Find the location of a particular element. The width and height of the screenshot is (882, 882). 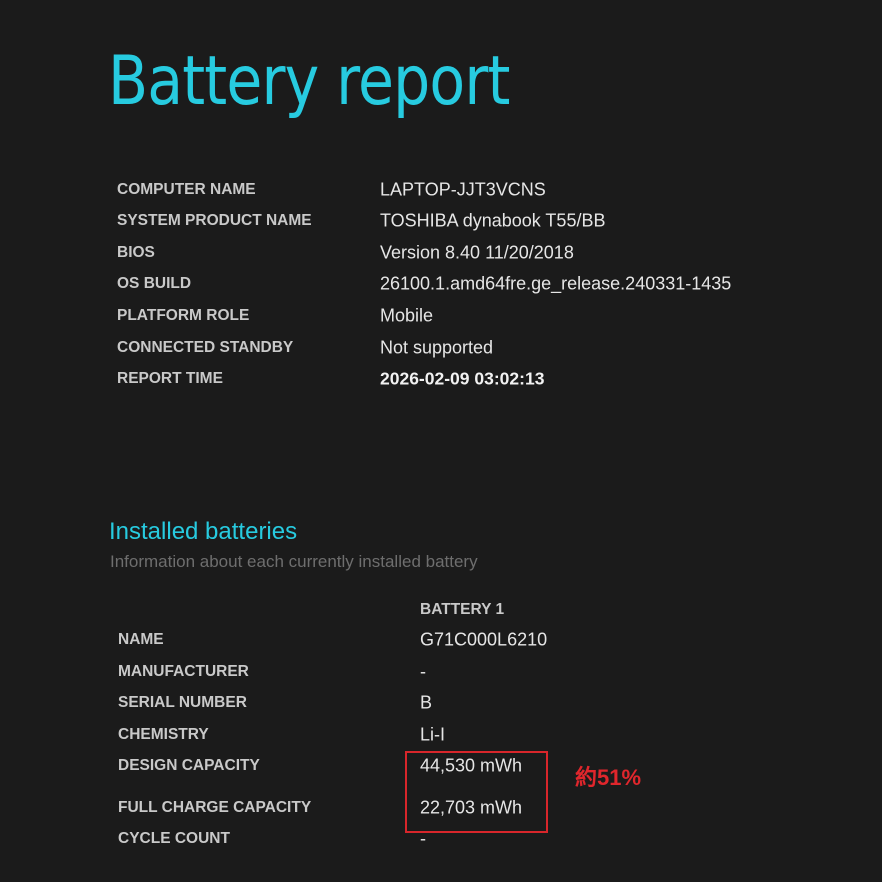

row-label: CHEMISTRY is located at coordinates (163, 734).